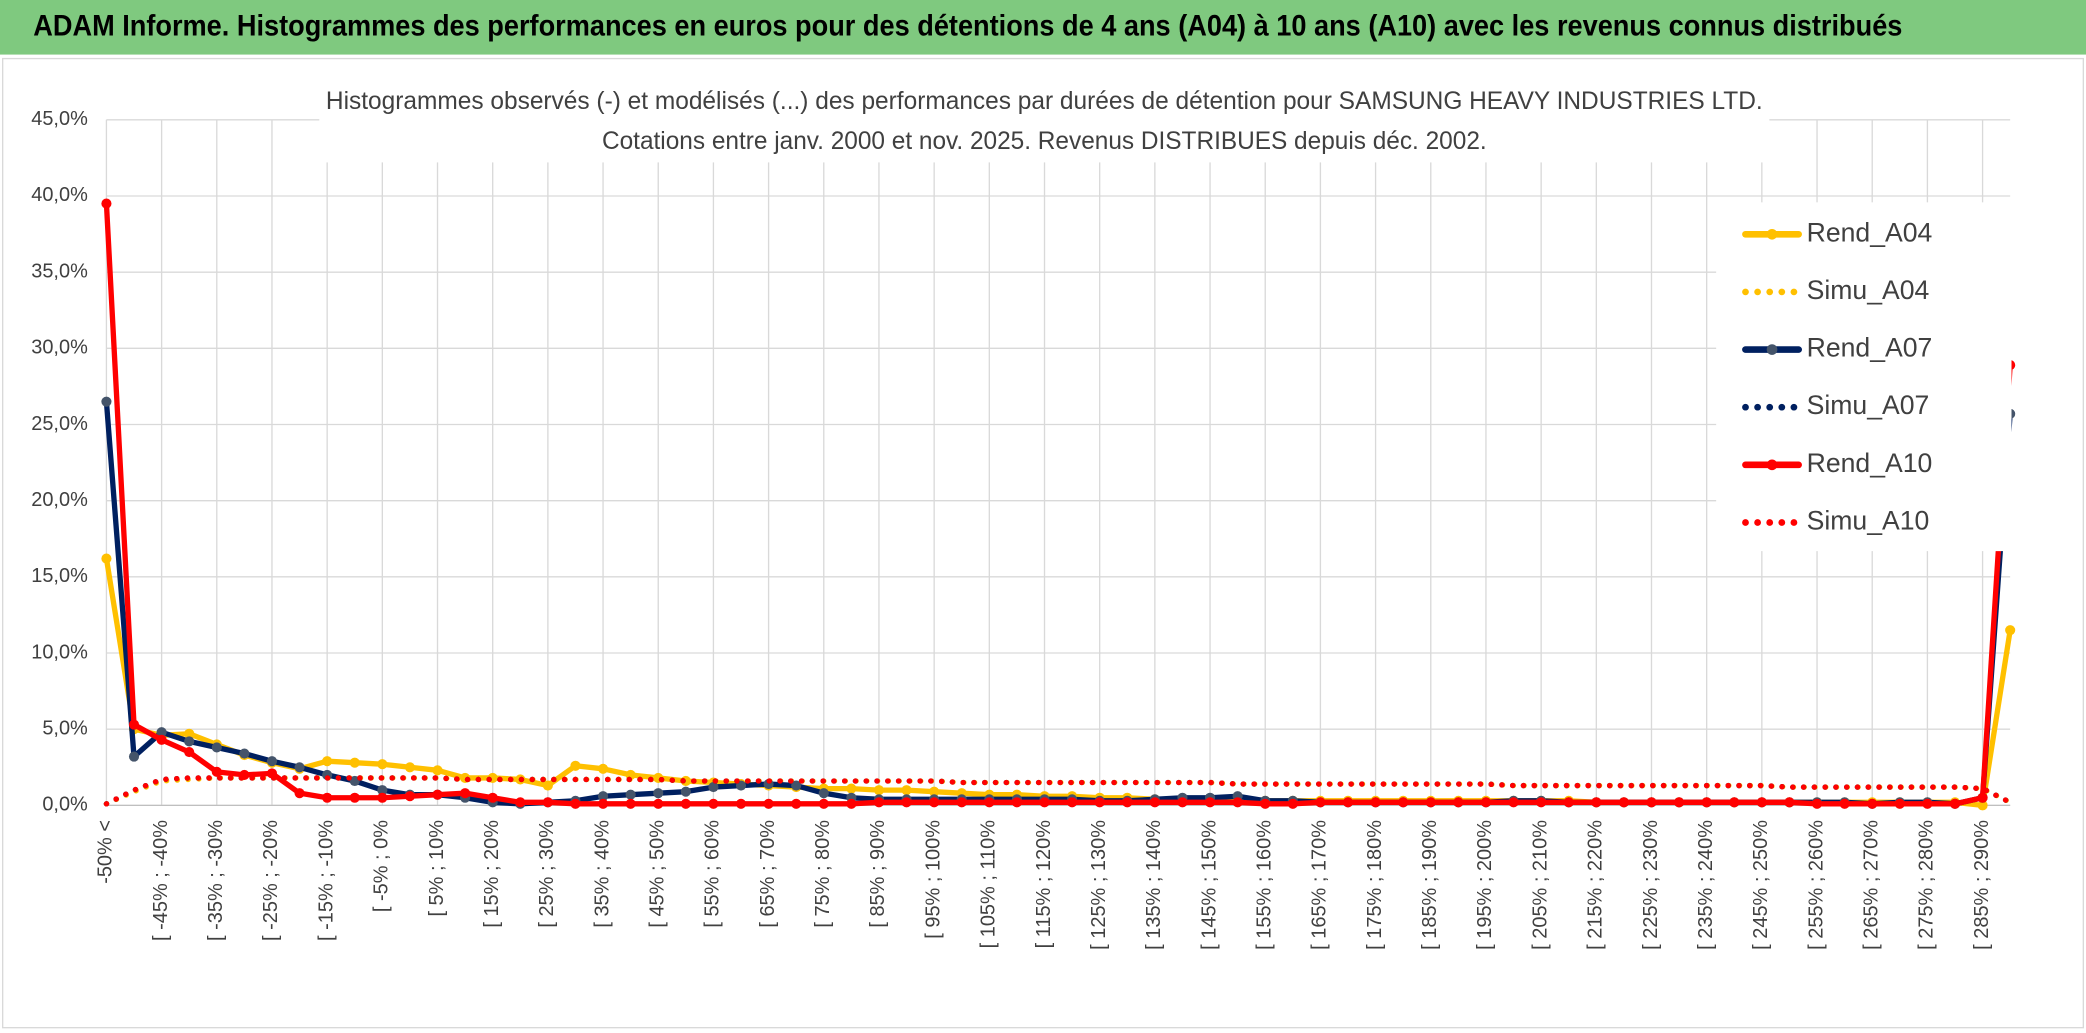 The image size is (2086, 1033). What do you see at coordinates (713, 874) in the screenshot?
I see `x-tick-label: [ 55% ; 60%` at bounding box center [713, 874].